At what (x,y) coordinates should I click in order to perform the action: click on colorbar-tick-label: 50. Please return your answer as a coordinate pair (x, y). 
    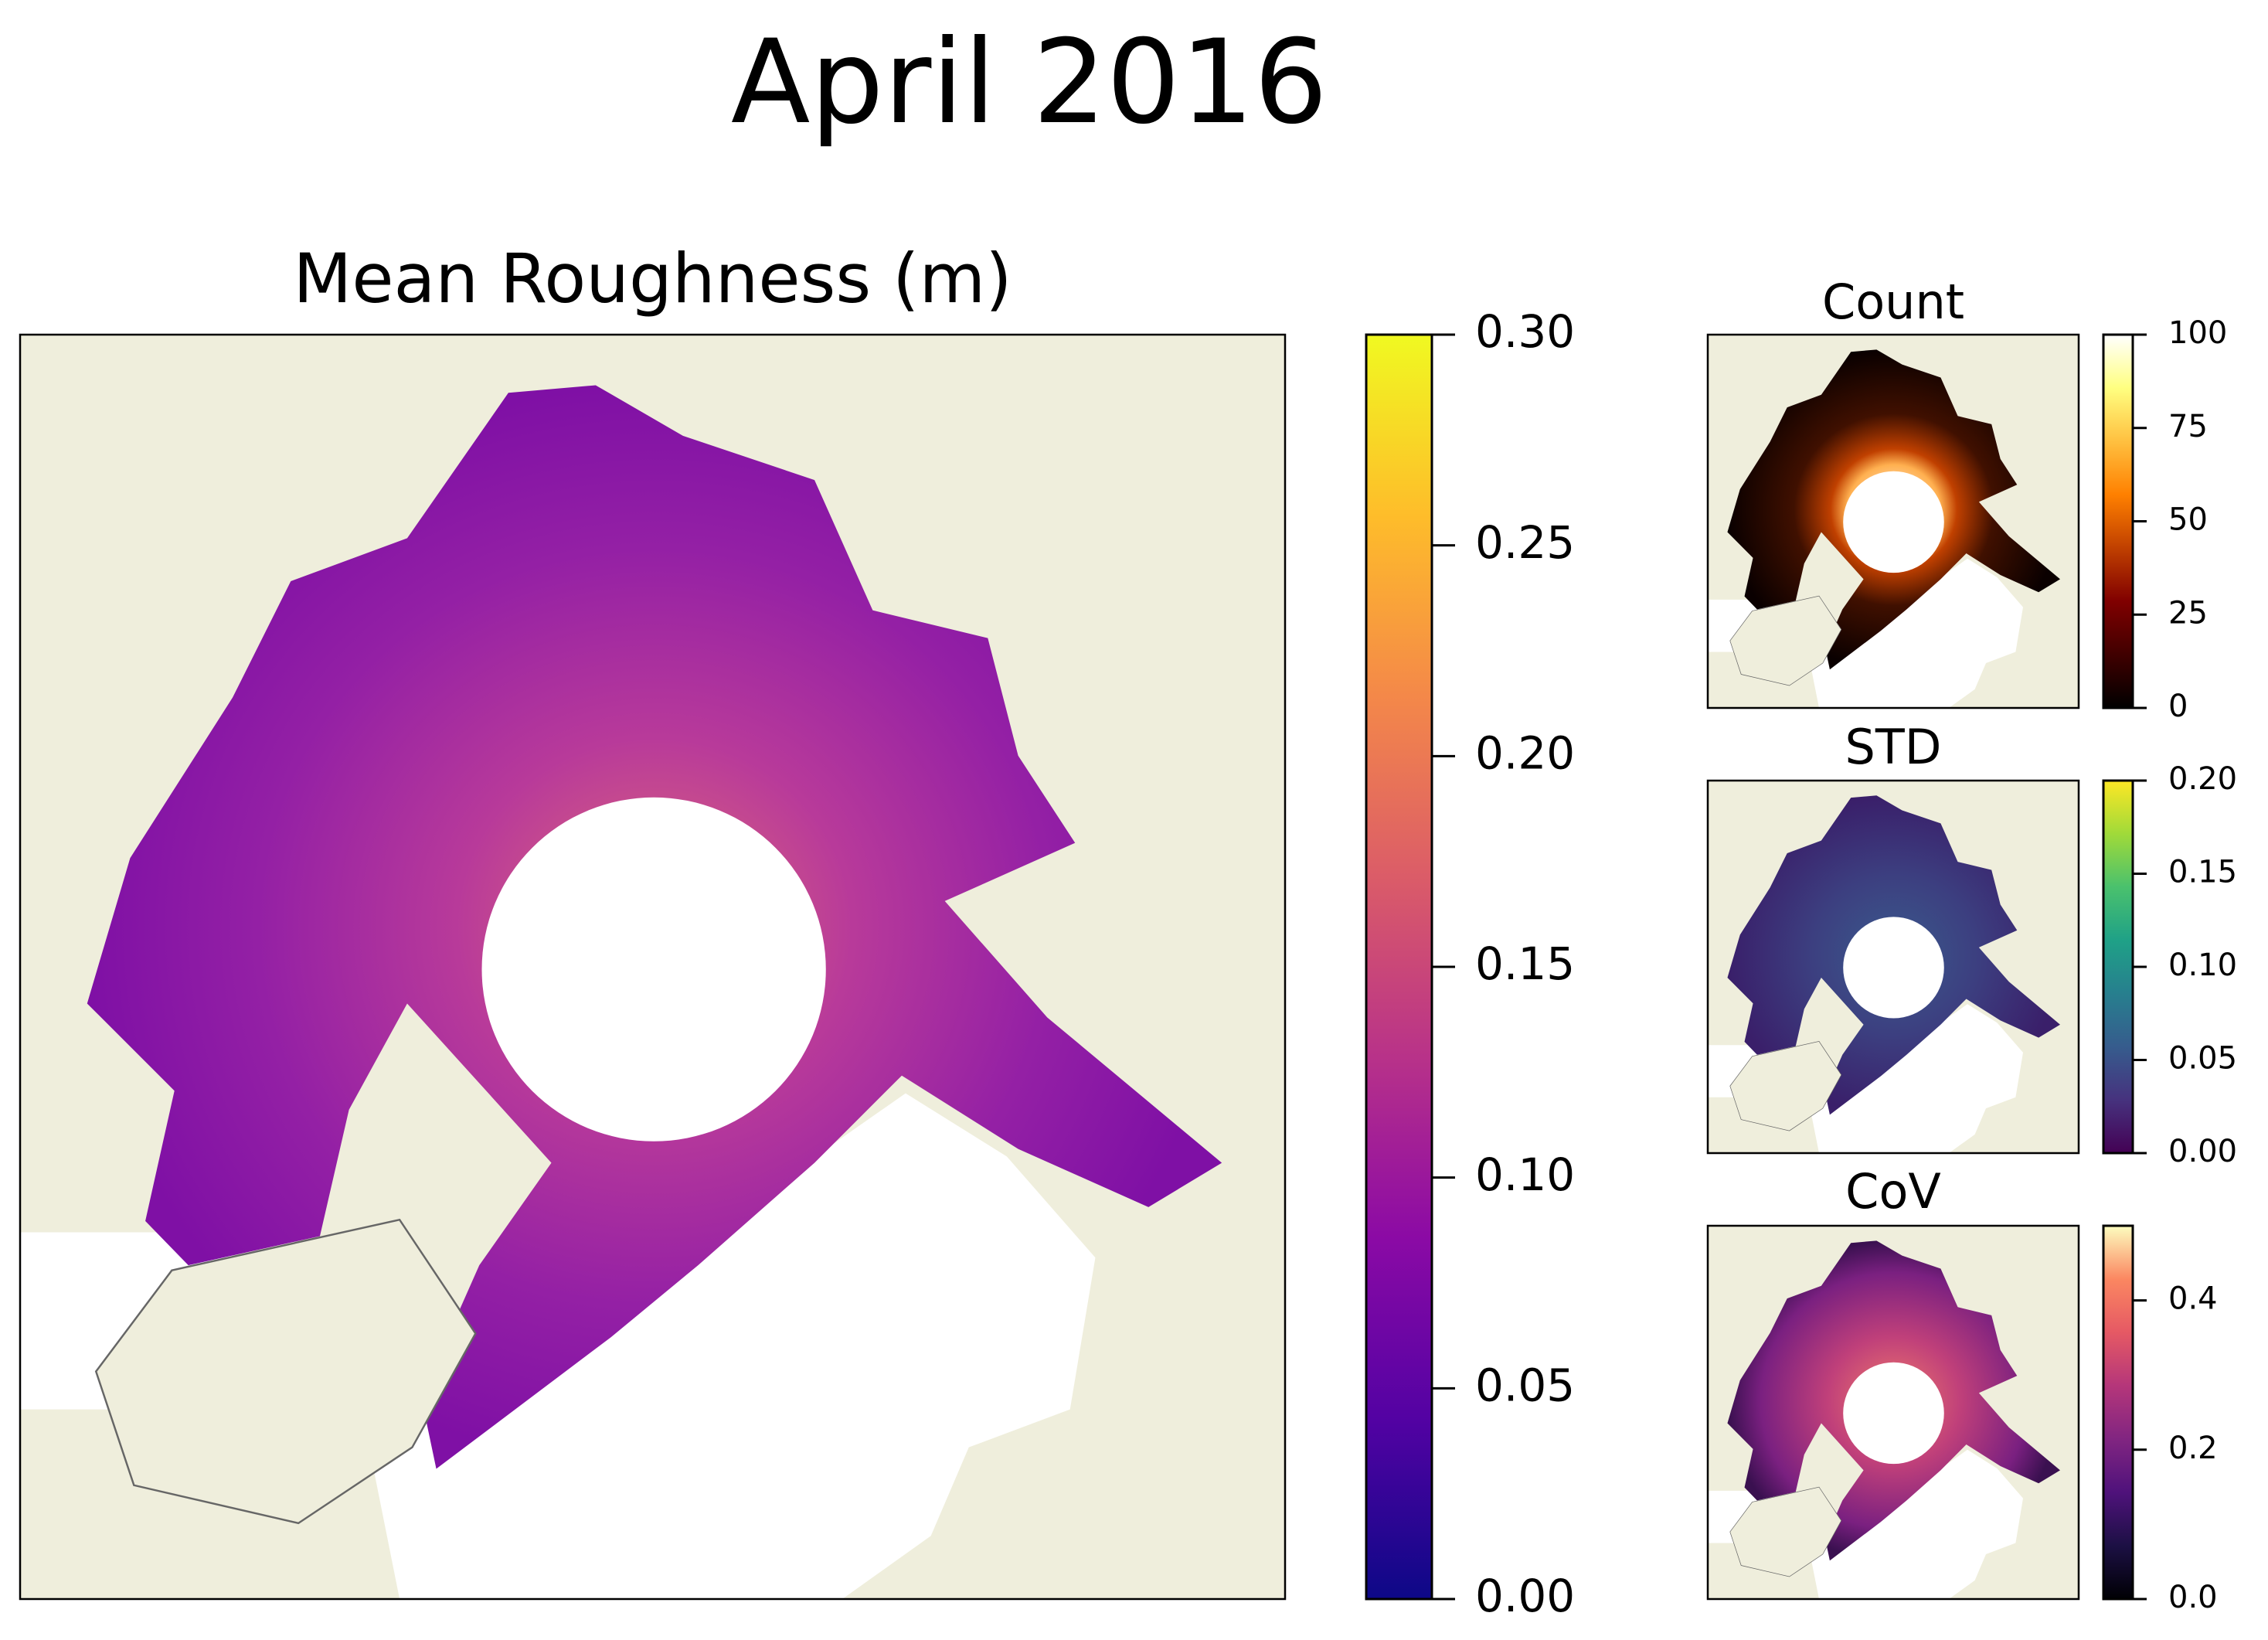
    Looking at the image, I should click on (2188, 520).